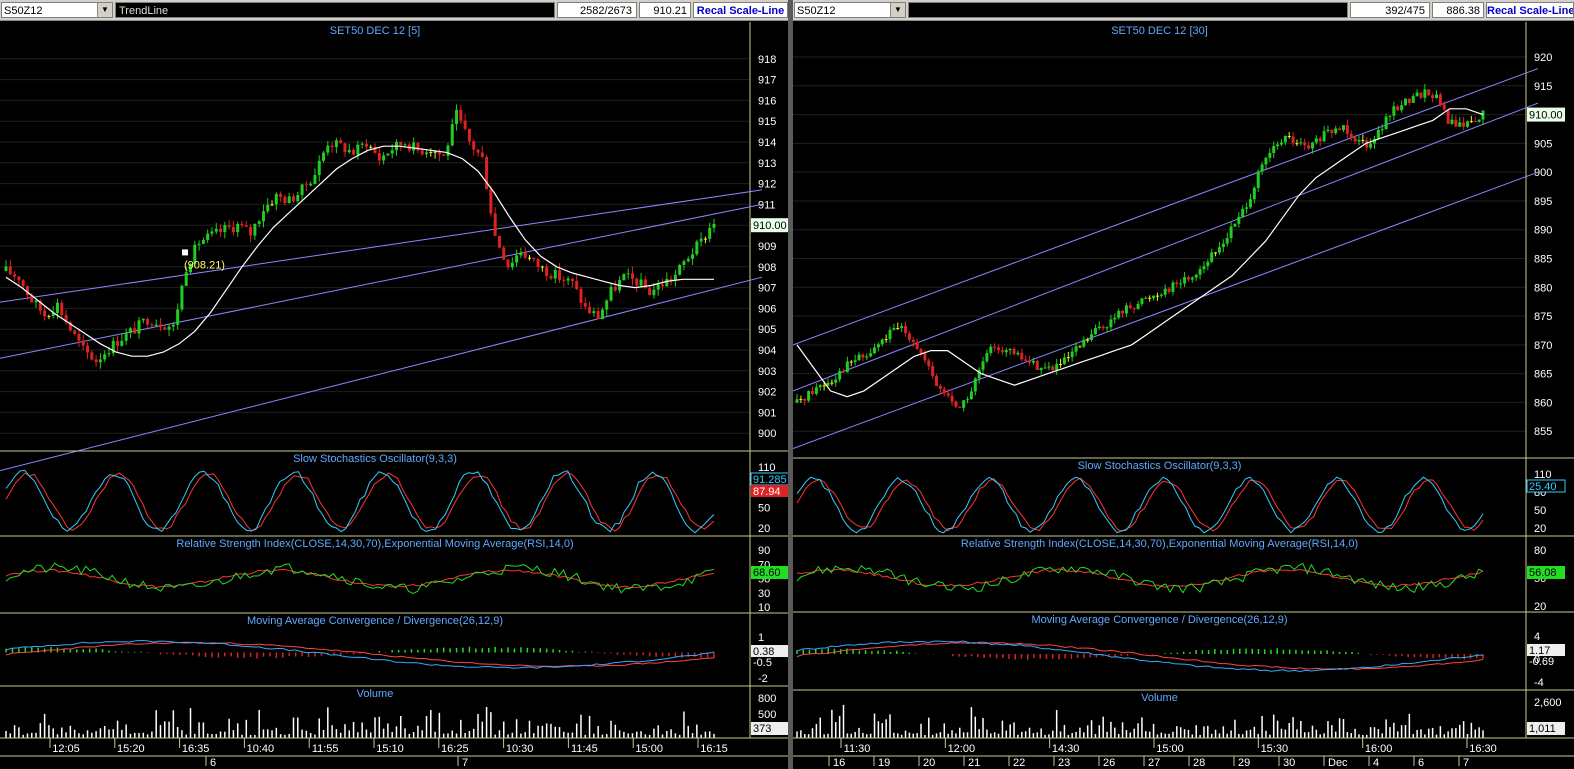  I want to click on price-tick-label: 915, so click(767, 122).